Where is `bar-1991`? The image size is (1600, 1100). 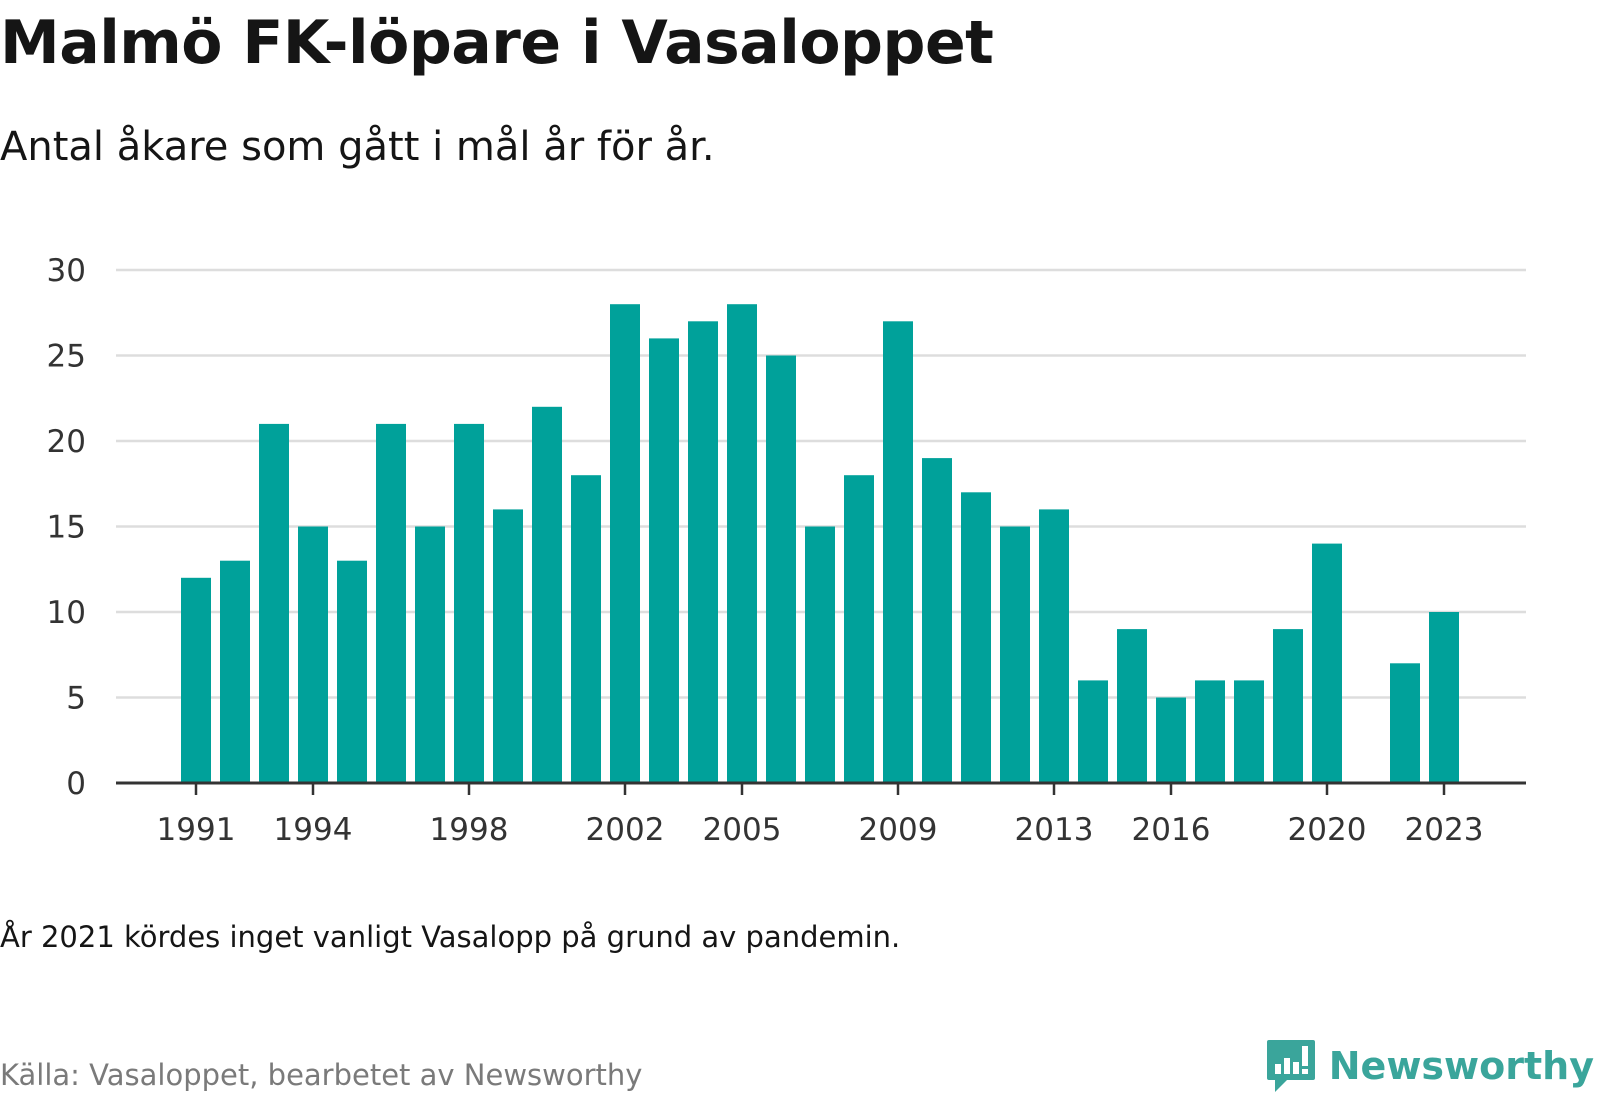
bar-1991 is located at coordinates (196, 680).